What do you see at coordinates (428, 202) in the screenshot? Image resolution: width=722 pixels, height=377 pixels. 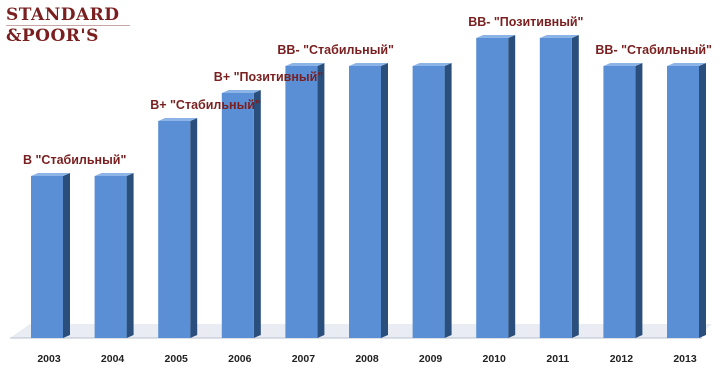 I see `bar-front-2009` at bounding box center [428, 202].